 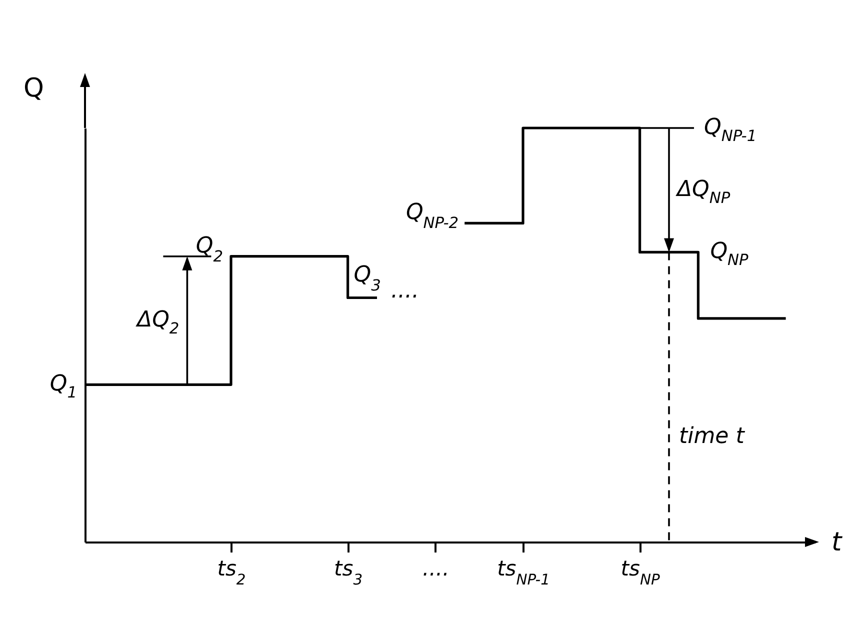 What do you see at coordinates (231, 572) in the screenshot?
I see `x-tick-label: ts$_{2}$` at bounding box center [231, 572].